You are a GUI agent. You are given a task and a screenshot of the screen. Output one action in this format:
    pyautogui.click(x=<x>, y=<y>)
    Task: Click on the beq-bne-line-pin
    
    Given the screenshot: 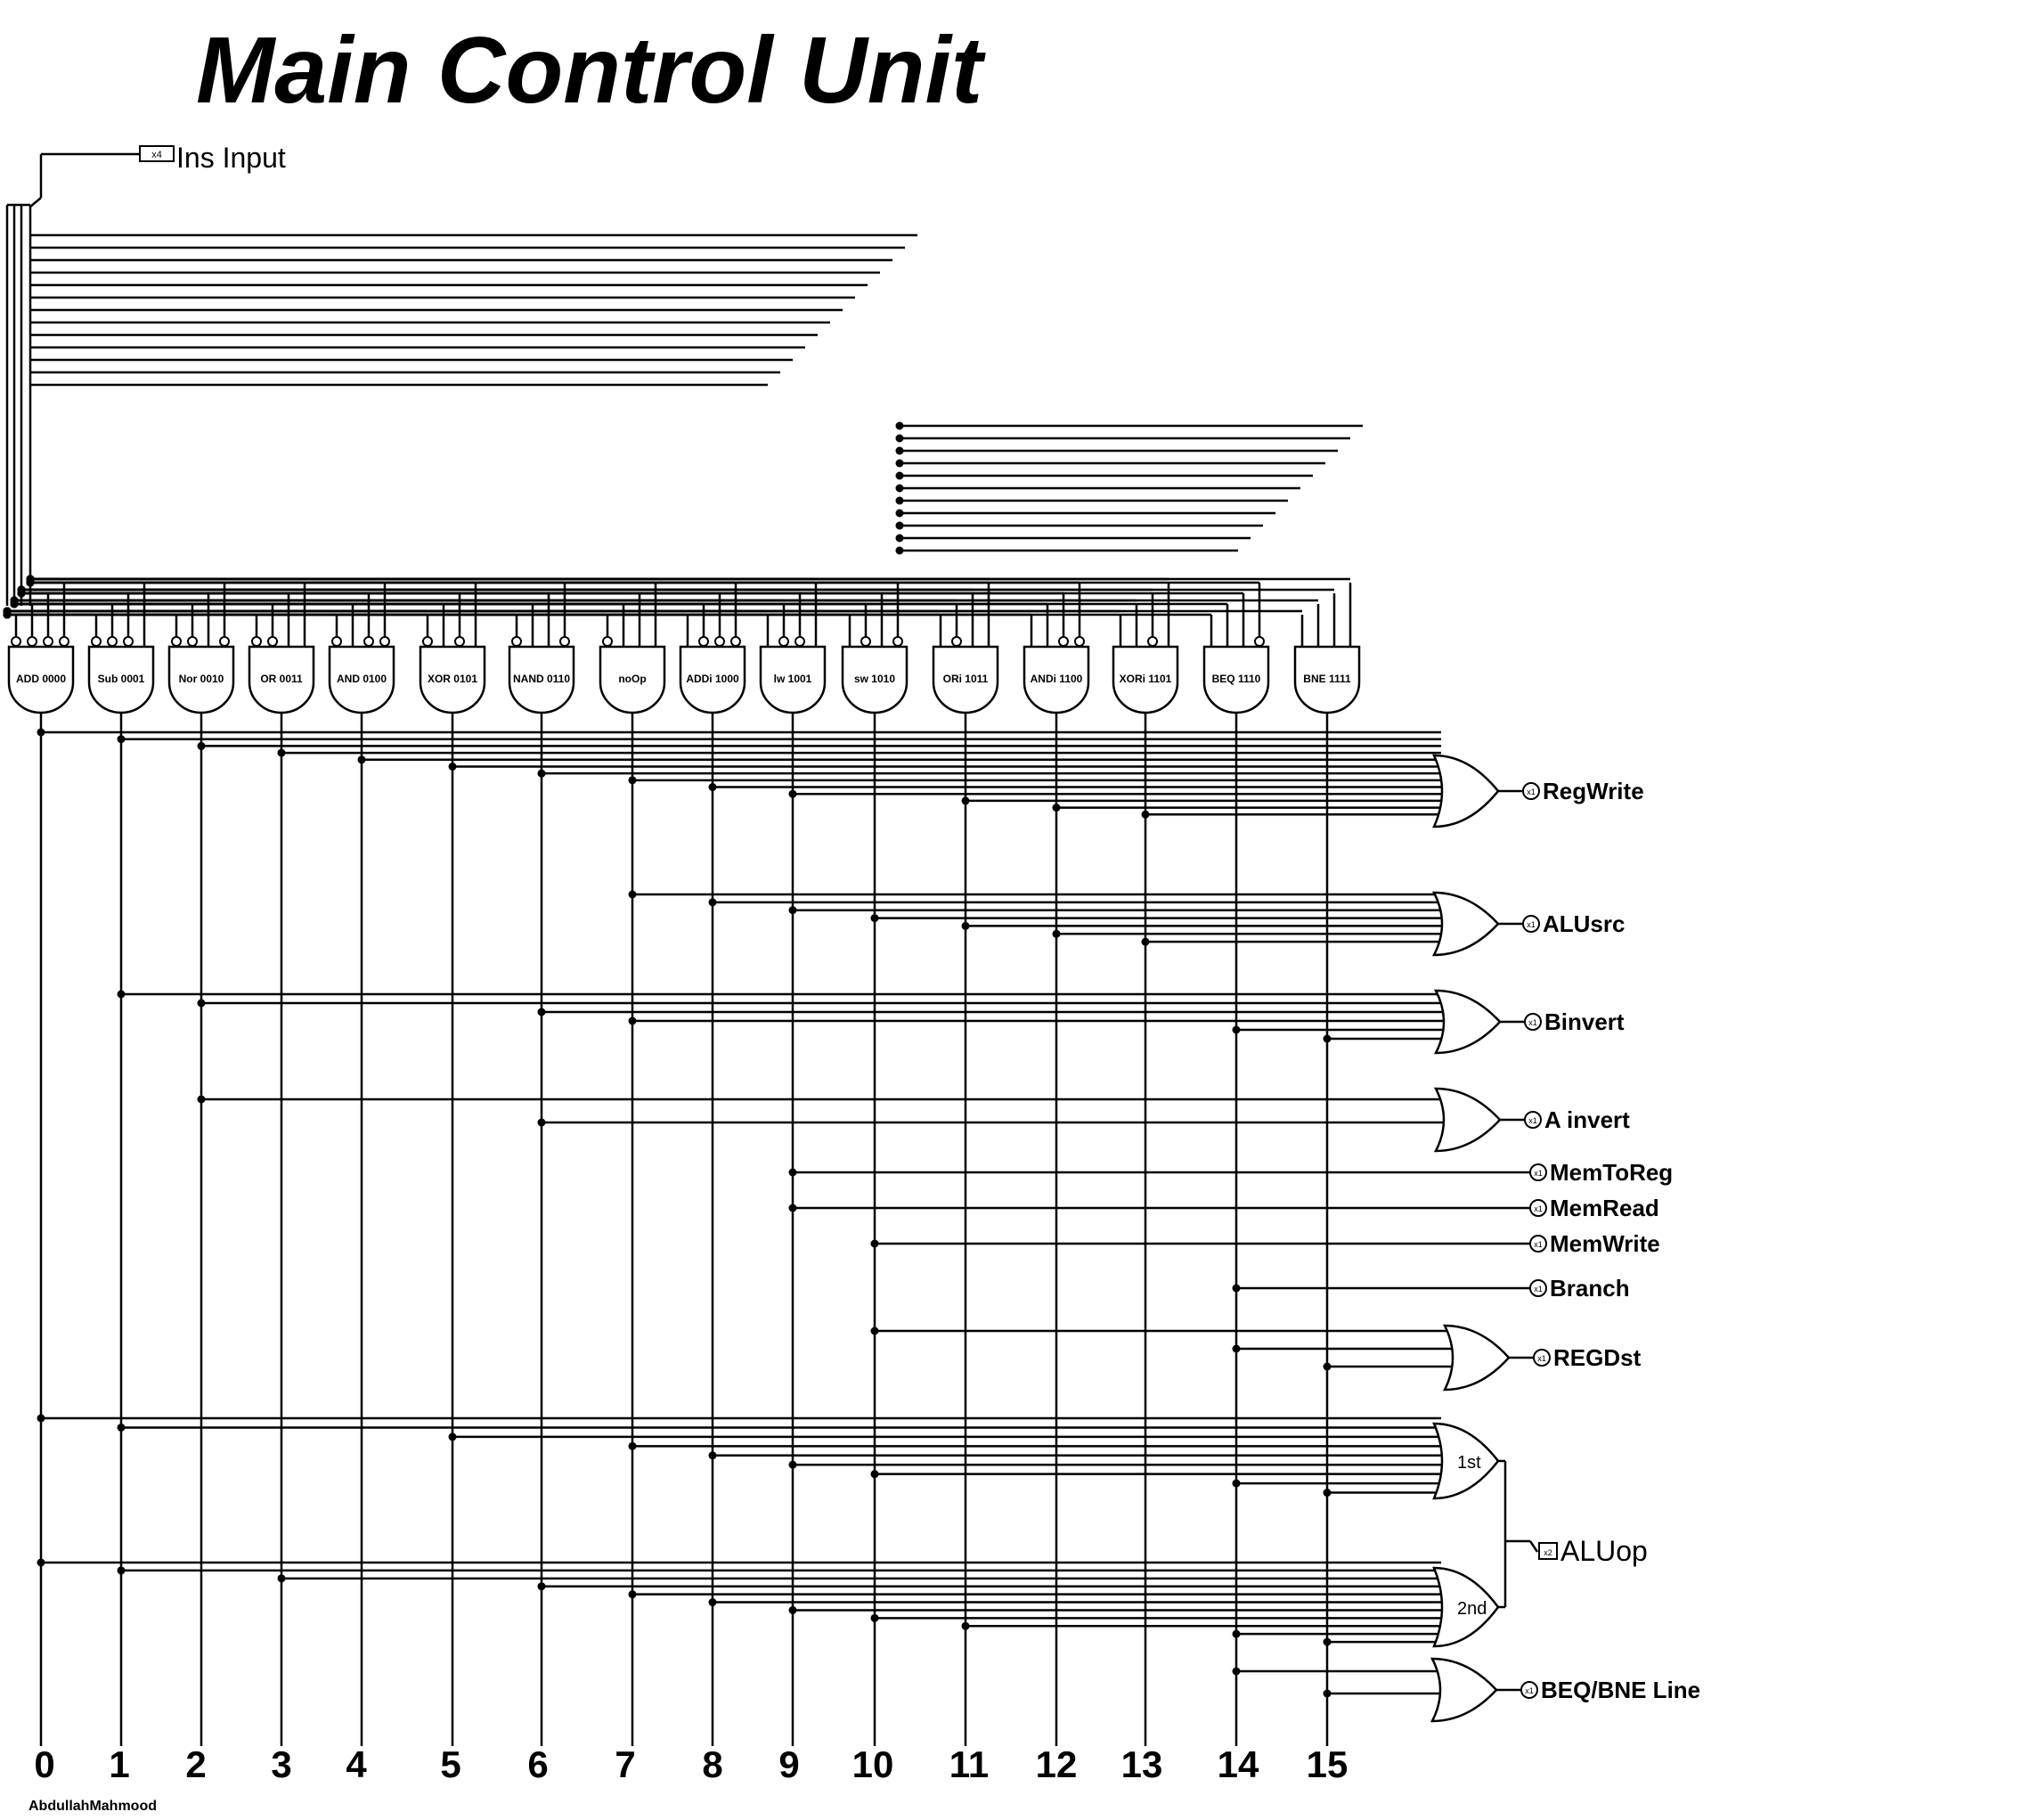 What is the action you would take?
    pyautogui.click(x=1529, y=1690)
    